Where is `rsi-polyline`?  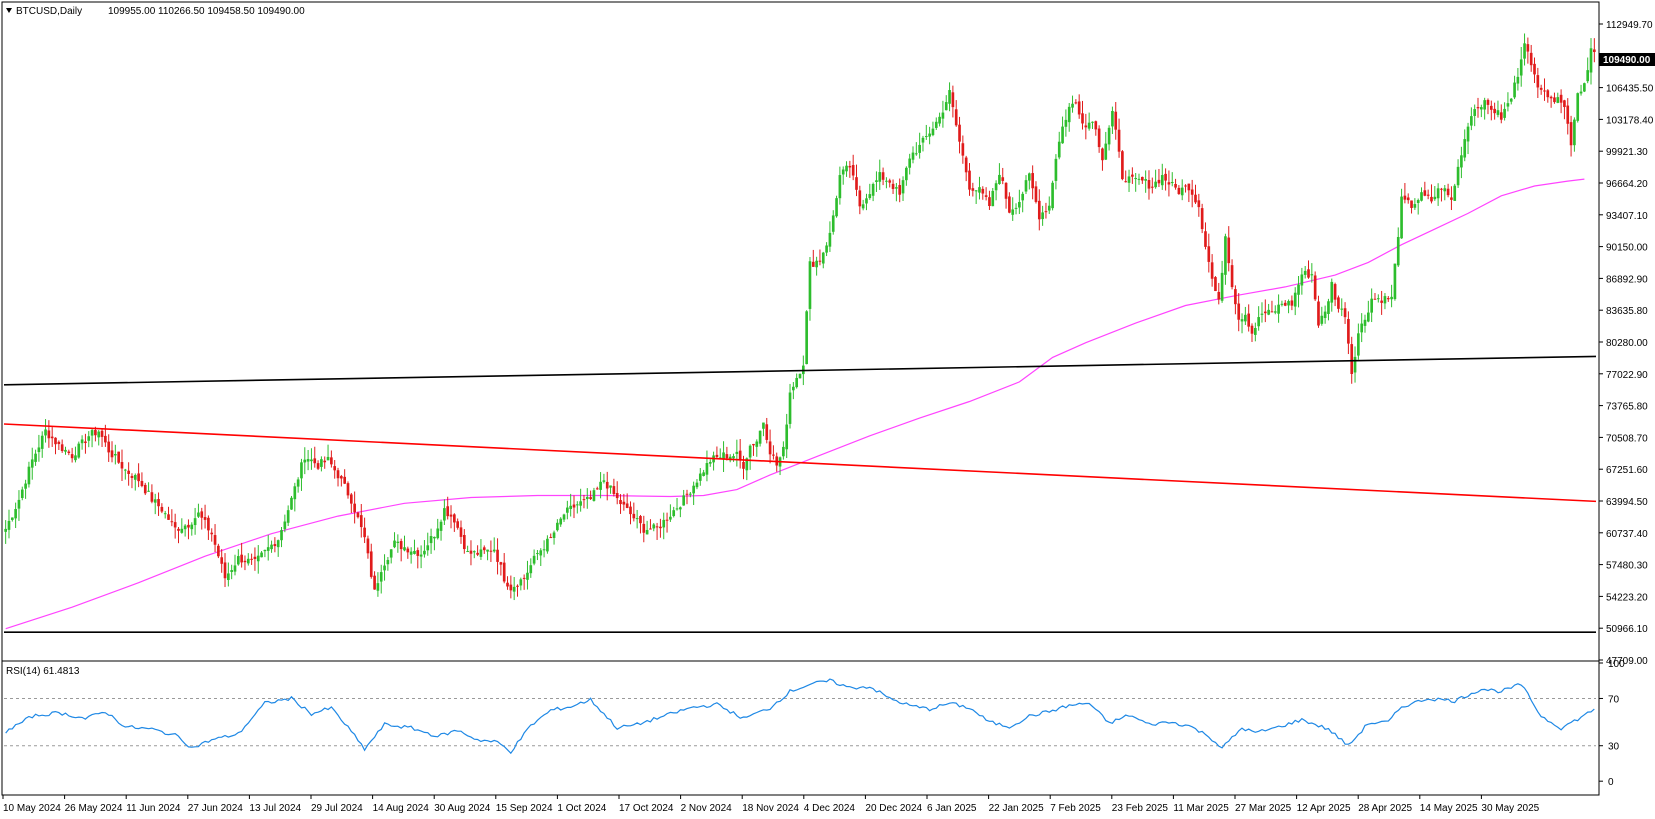 rsi-polyline is located at coordinates (800, 716).